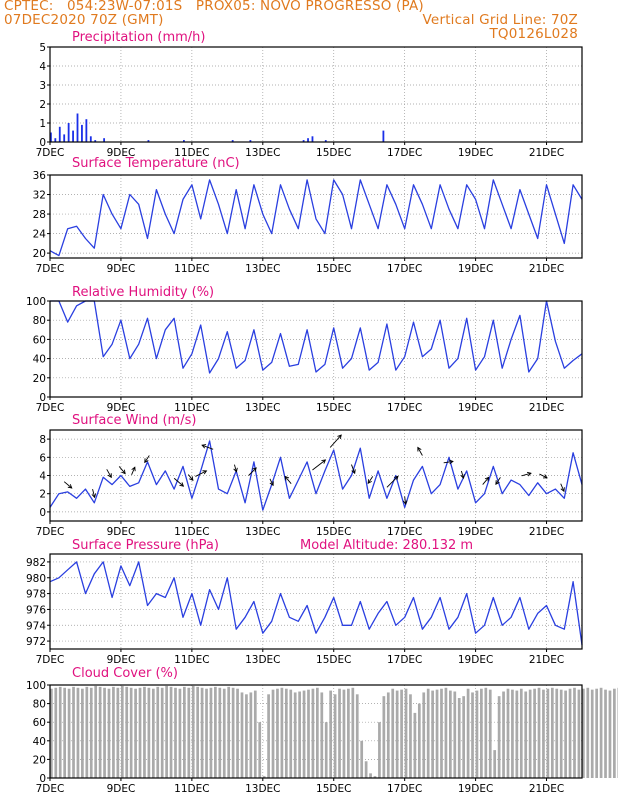 The width and height of the screenshot is (618, 800). What do you see at coordinates (404, 660) in the screenshot?
I see `x-tick-label: 17DEC` at bounding box center [404, 660].